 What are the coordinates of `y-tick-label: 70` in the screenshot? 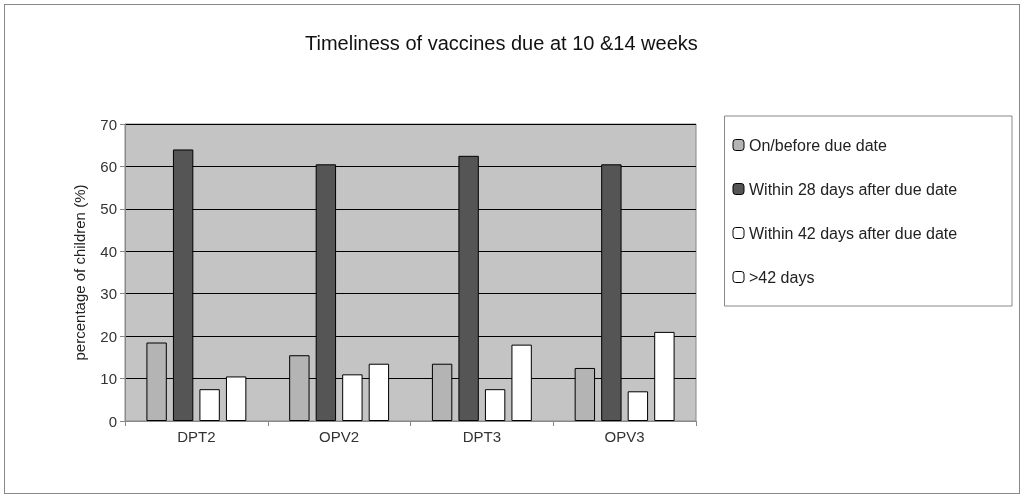 It's located at (108, 124).